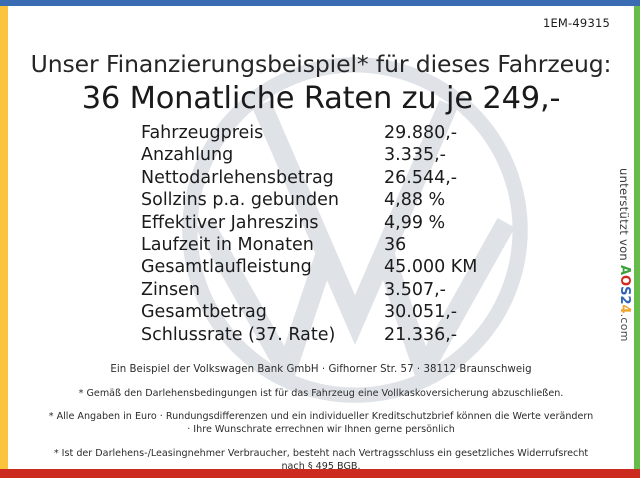 The height and width of the screenshot is (478, 640). Describe the element at coordinates (415, 289) in the screenshot. I see `finance-row-value: 3.507,-` at that location.